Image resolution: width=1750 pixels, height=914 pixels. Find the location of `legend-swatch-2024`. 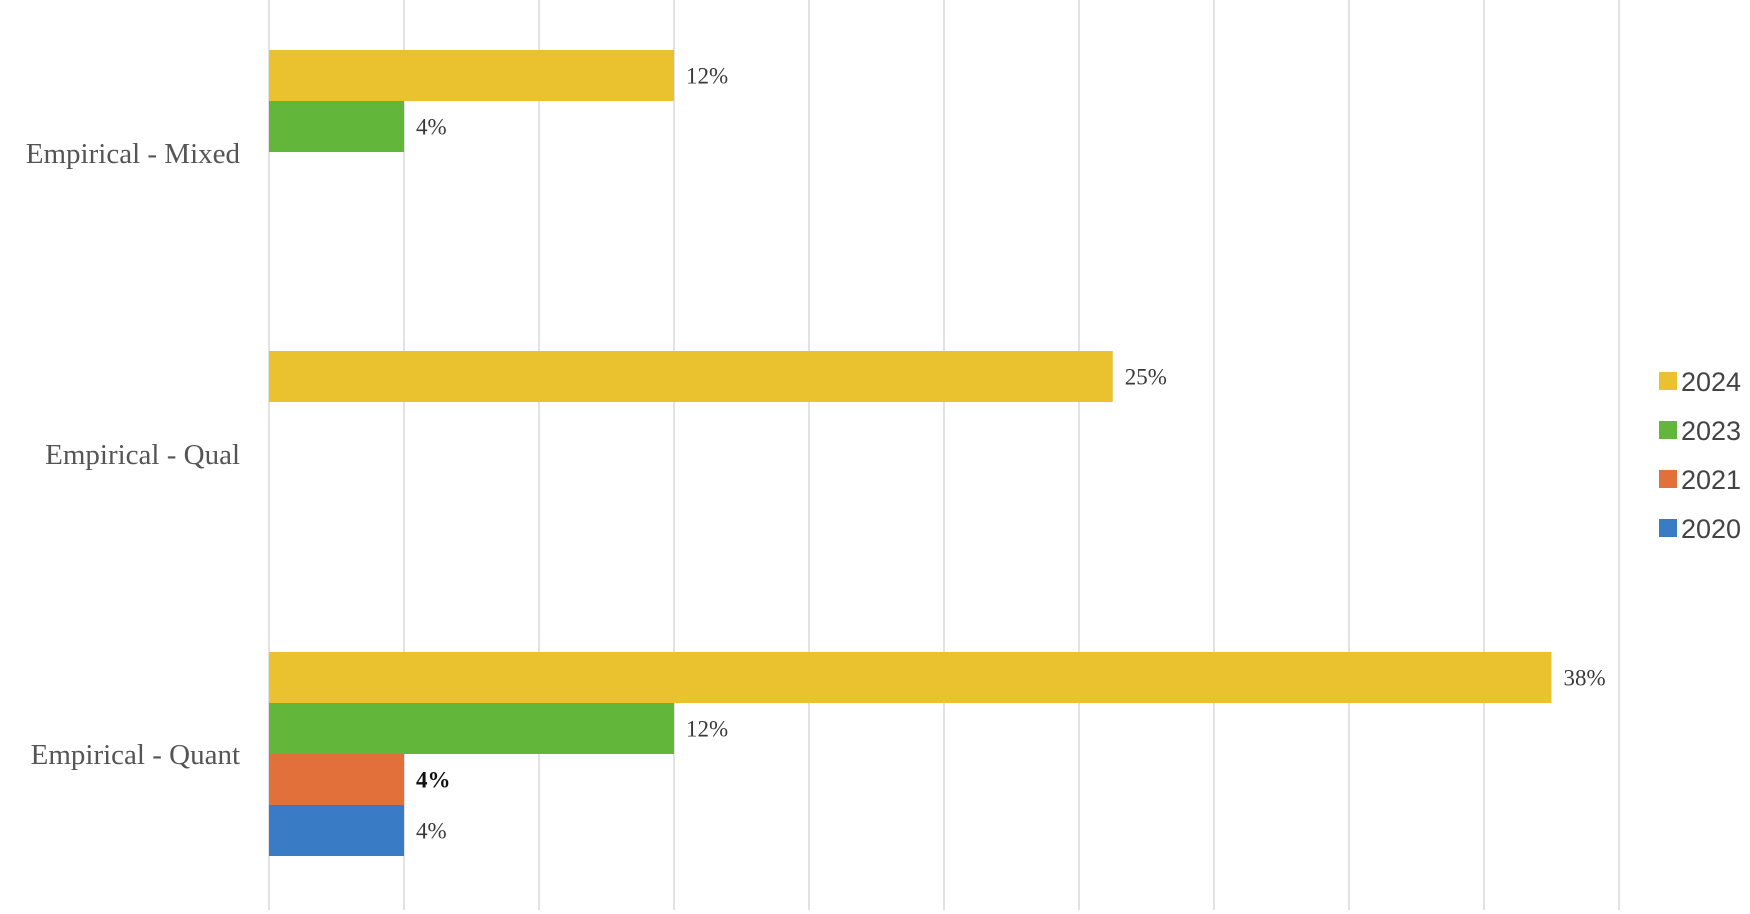

legend-swatch-2024 is located at coordinates (1668, 381).